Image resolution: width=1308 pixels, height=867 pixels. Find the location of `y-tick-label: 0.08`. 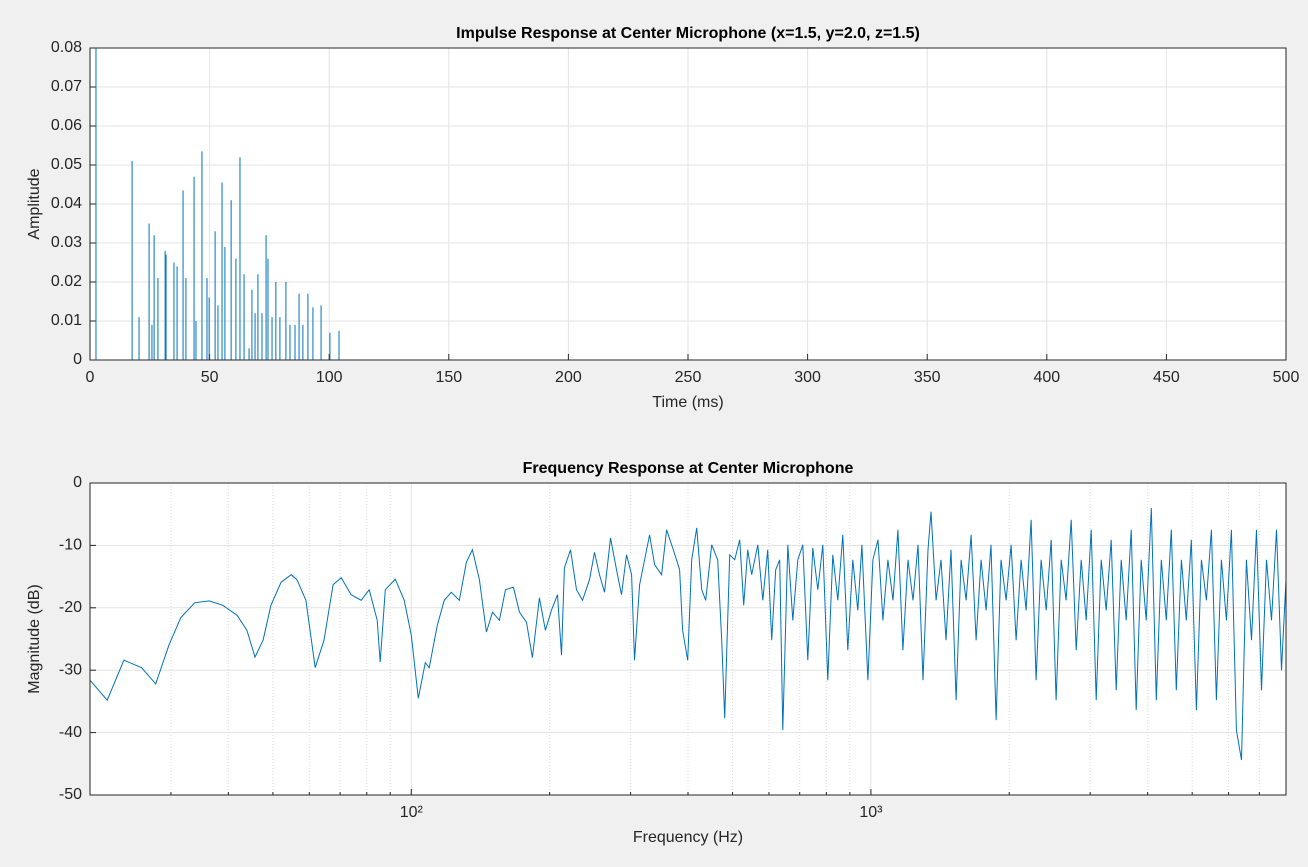

y-tick-label: 0.08 is located at coordinates (66, 47).